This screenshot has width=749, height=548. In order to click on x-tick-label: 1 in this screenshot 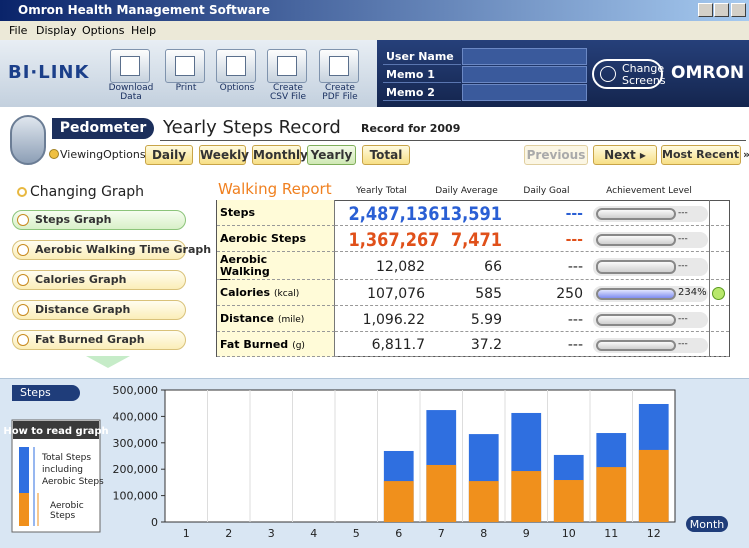, I will do `click(186, 533)`.